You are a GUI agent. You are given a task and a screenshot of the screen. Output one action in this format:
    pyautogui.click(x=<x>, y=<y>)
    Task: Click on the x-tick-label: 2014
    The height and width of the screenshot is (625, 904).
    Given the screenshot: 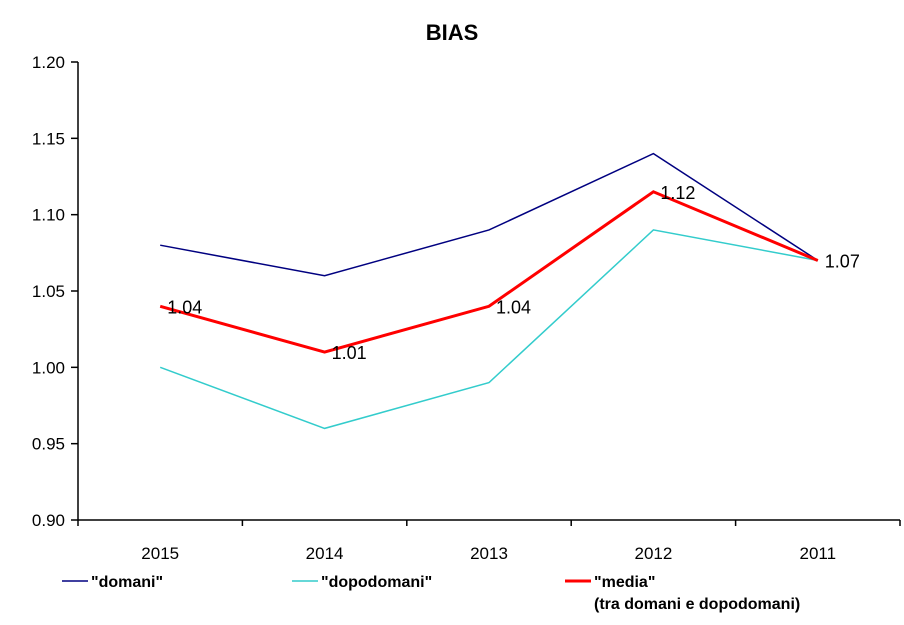 What is the action you would take?
    pyautogui.click(x=325, y=553)
    